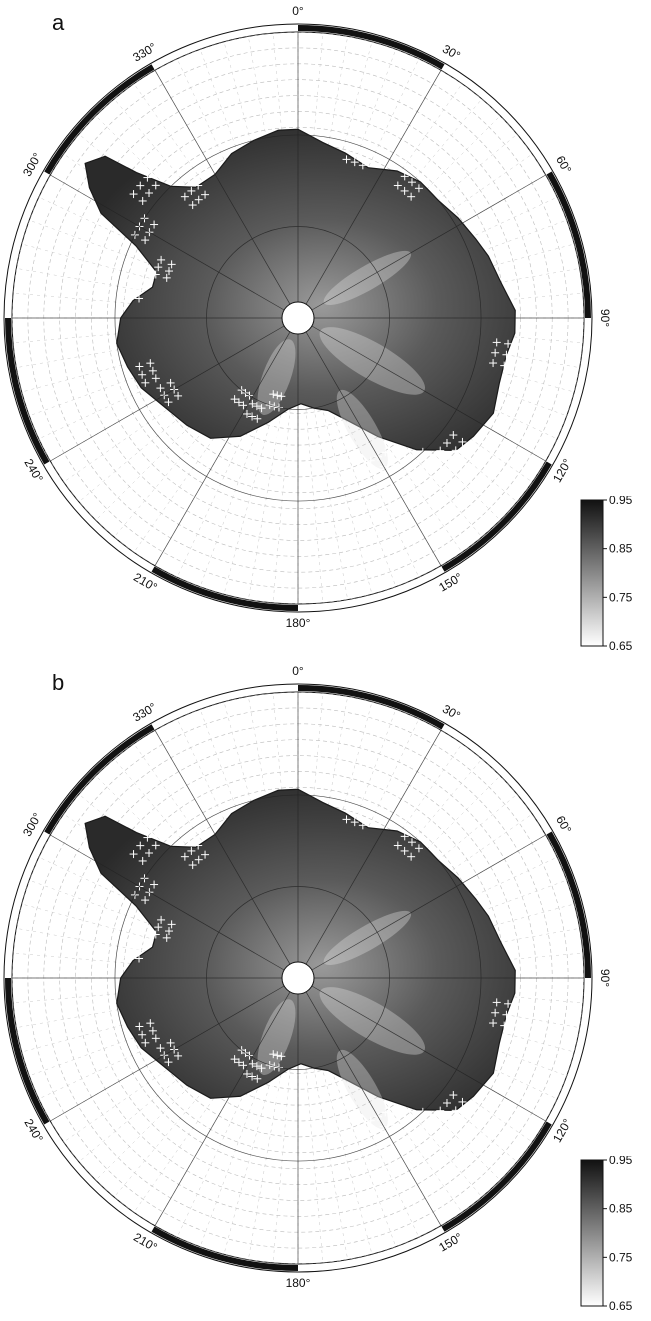 The image size is (651, 1321). What do you see at coordinates (58, 22) in the screenshot?
I see `panel-label: a` at bounding box center [58, 22].